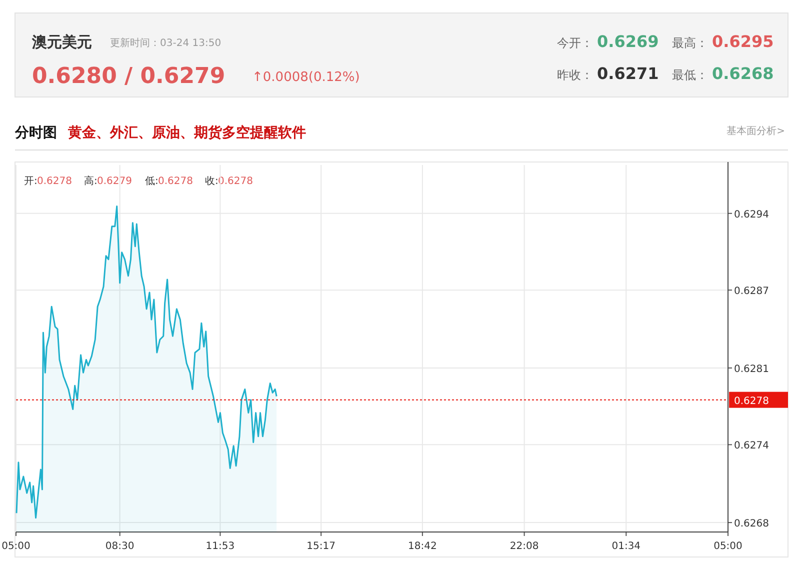 The height and width of the screenshot is (582, 800). I want to click on text: 0.6271, so click(628, 73).